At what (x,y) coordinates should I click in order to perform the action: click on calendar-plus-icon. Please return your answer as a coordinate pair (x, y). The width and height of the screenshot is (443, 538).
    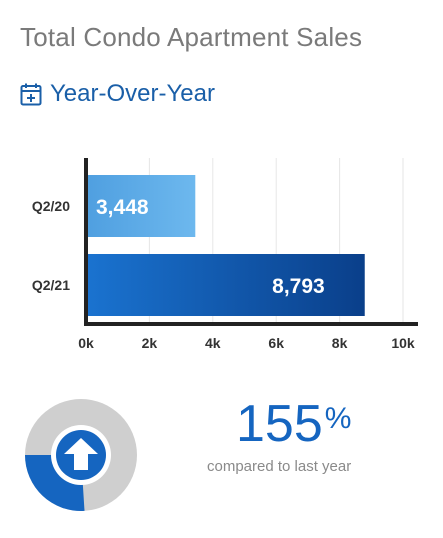
    Looking at the image, I should click on (31, 94).